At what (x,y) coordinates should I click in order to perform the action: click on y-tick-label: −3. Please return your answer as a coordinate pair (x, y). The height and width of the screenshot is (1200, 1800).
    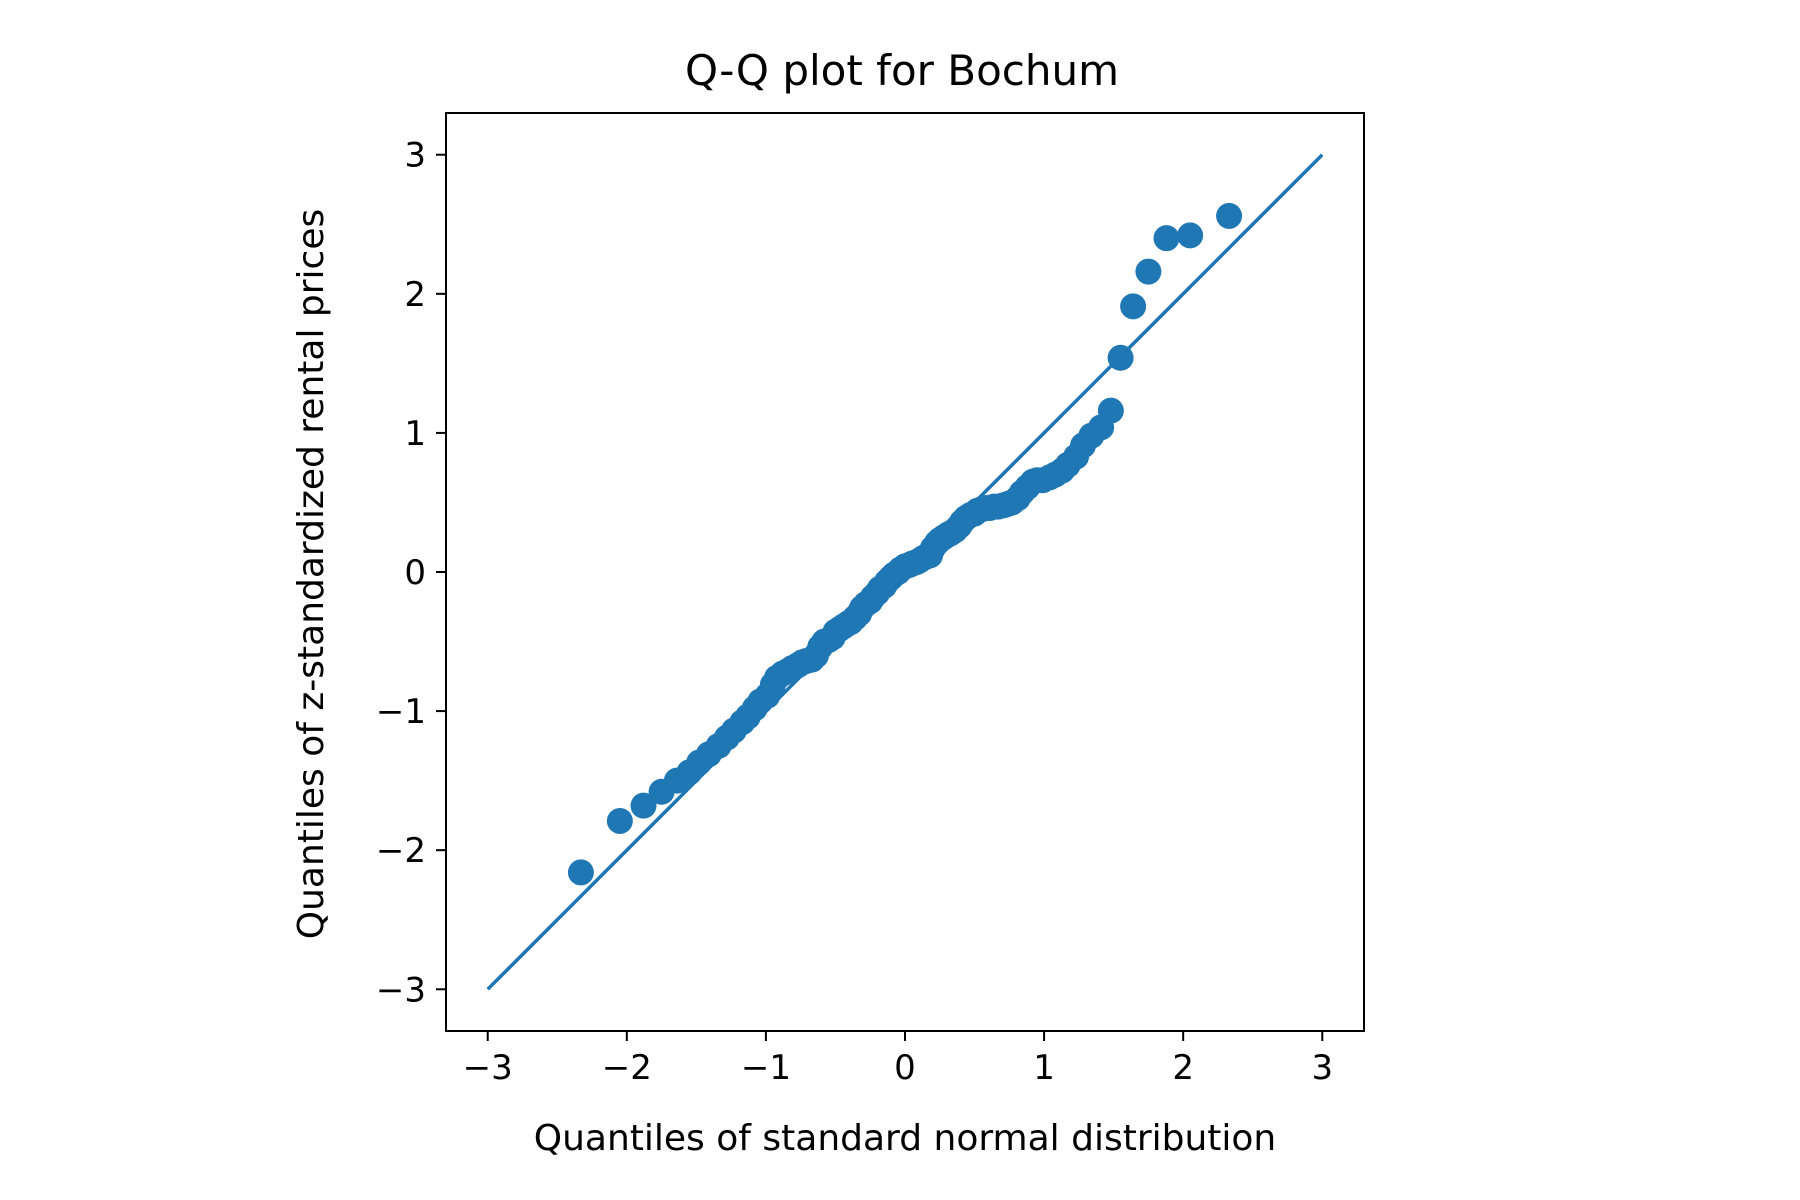
    Looking at the image, I should click on (401, 990).